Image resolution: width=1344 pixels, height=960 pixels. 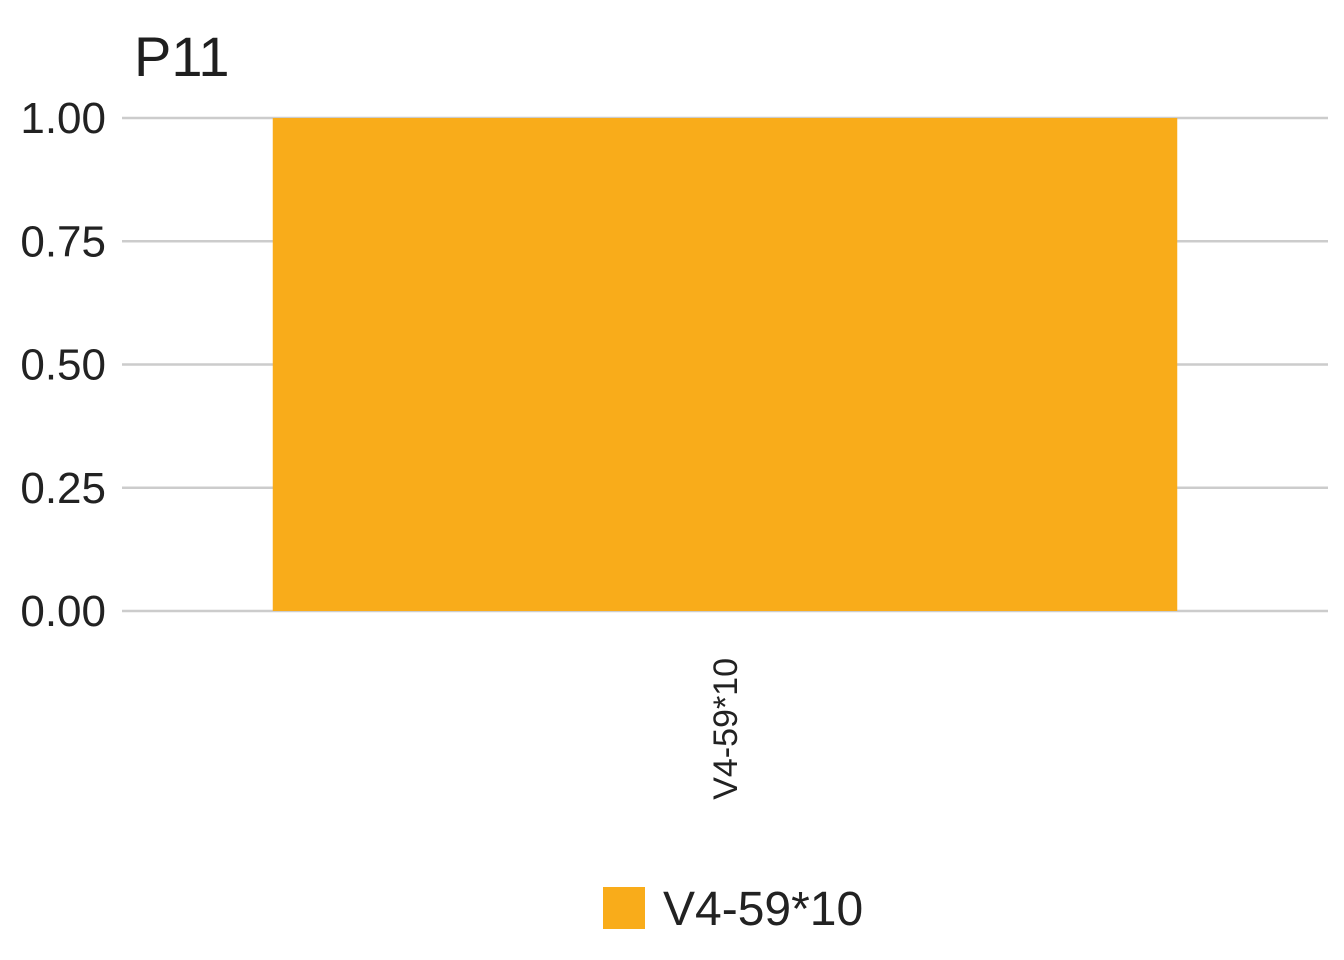 What do you see at coordinates (63, 488) in the screenshot?
I see `y-tick-label: 0.25` at bounding box center [63, 488].